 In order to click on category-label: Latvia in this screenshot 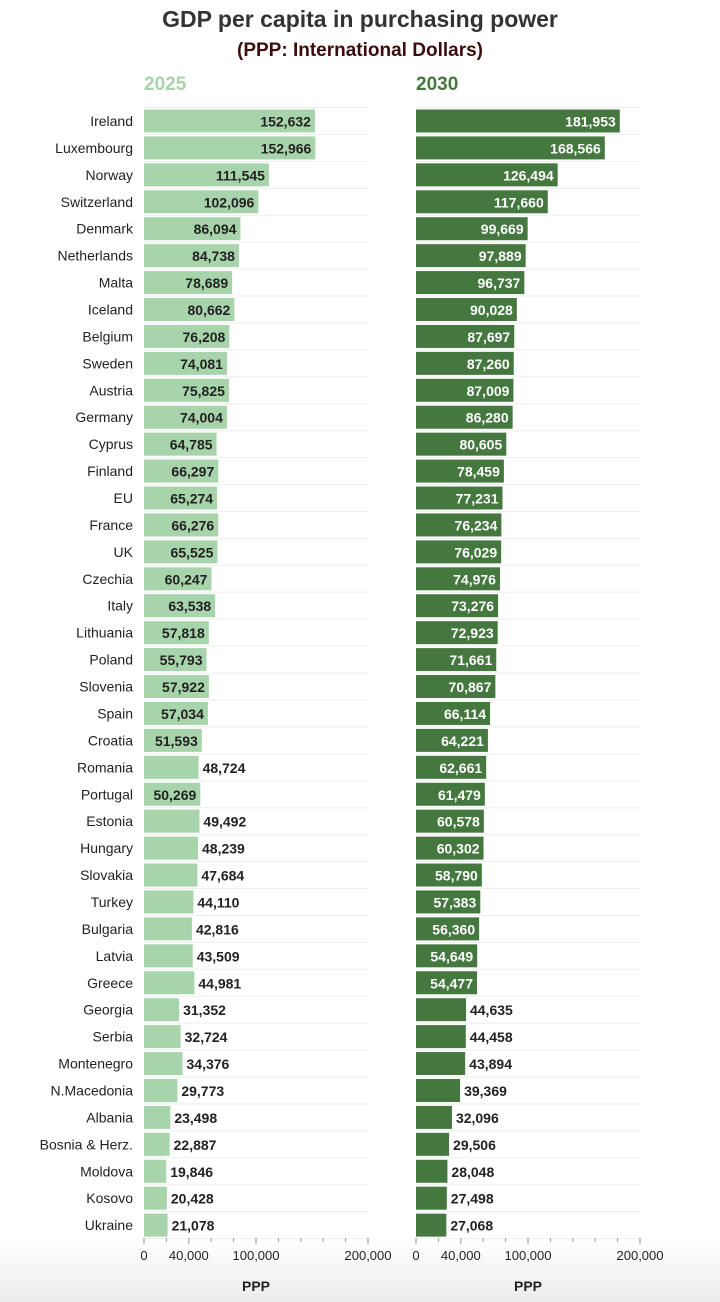, I will do `click(115, 956)`.